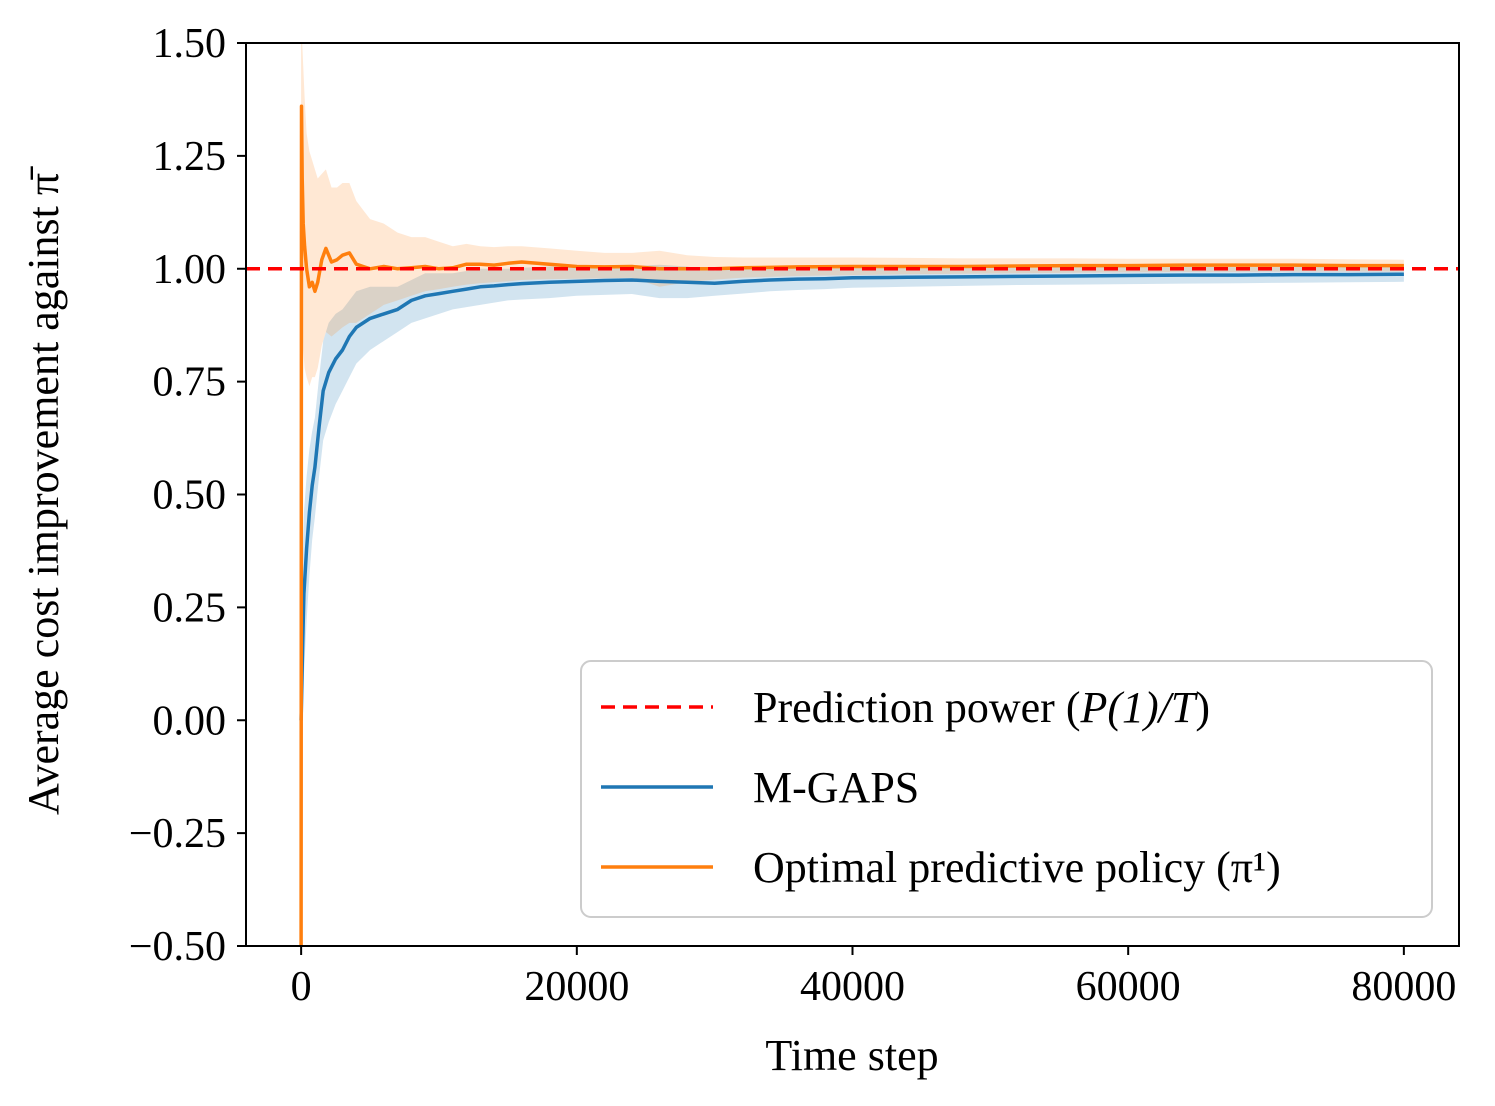  I want to click on y-tick-label: 1.50, so click(190, 44).